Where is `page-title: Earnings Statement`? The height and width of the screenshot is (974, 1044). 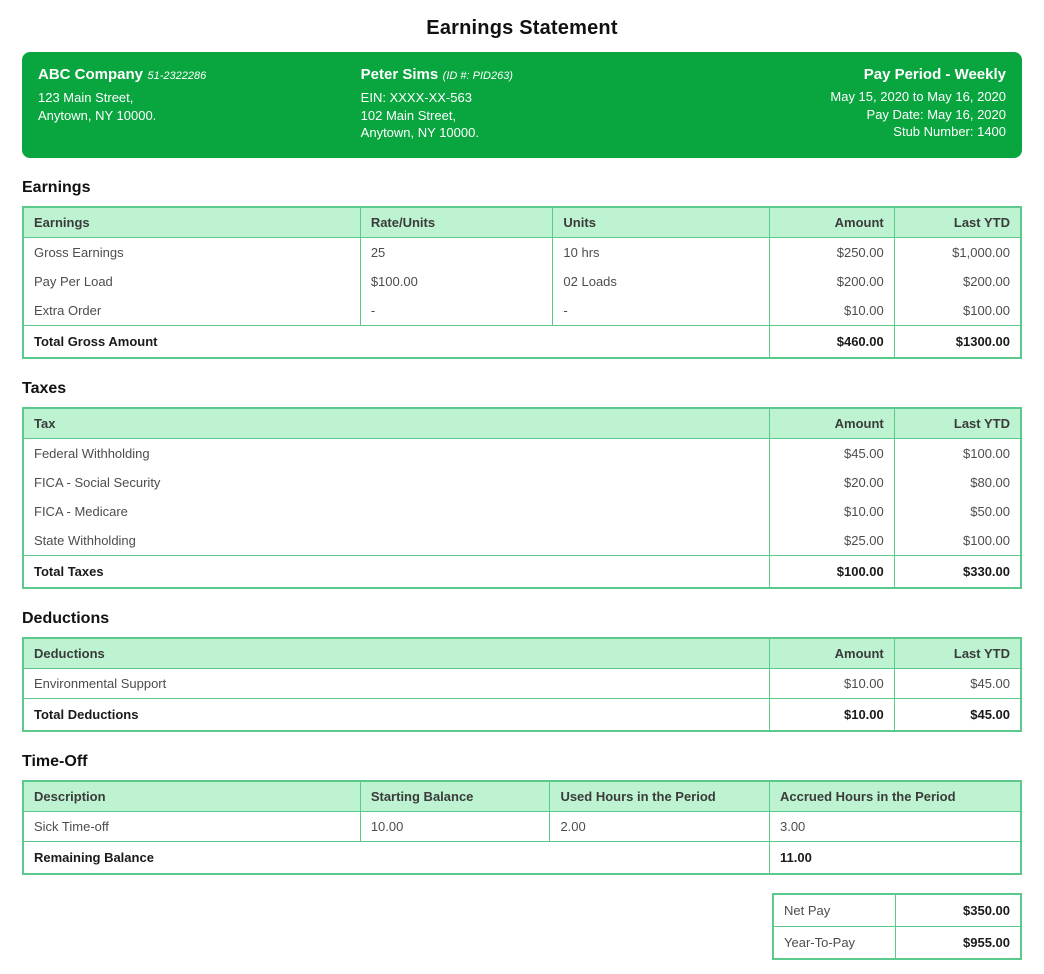
page-title: Earnings Statement is located at coordinates (522, 28).